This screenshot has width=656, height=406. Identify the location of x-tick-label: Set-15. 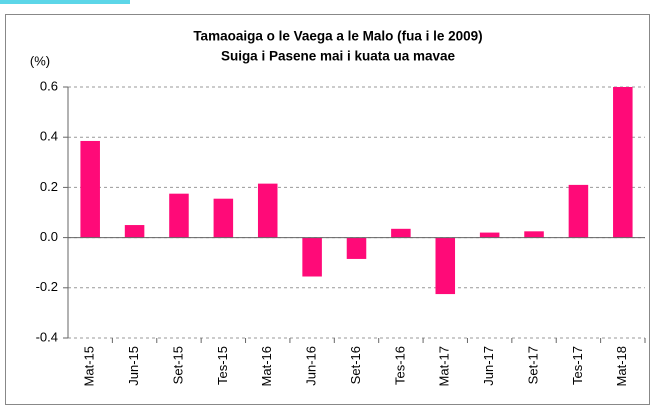
(177, 365).